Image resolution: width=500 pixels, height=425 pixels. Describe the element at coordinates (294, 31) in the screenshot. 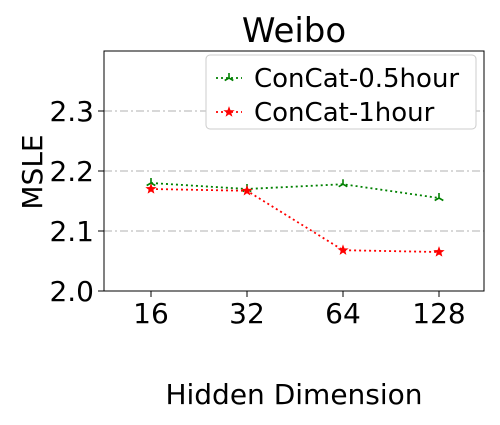

I see `chart-title: Weibo` at that location.